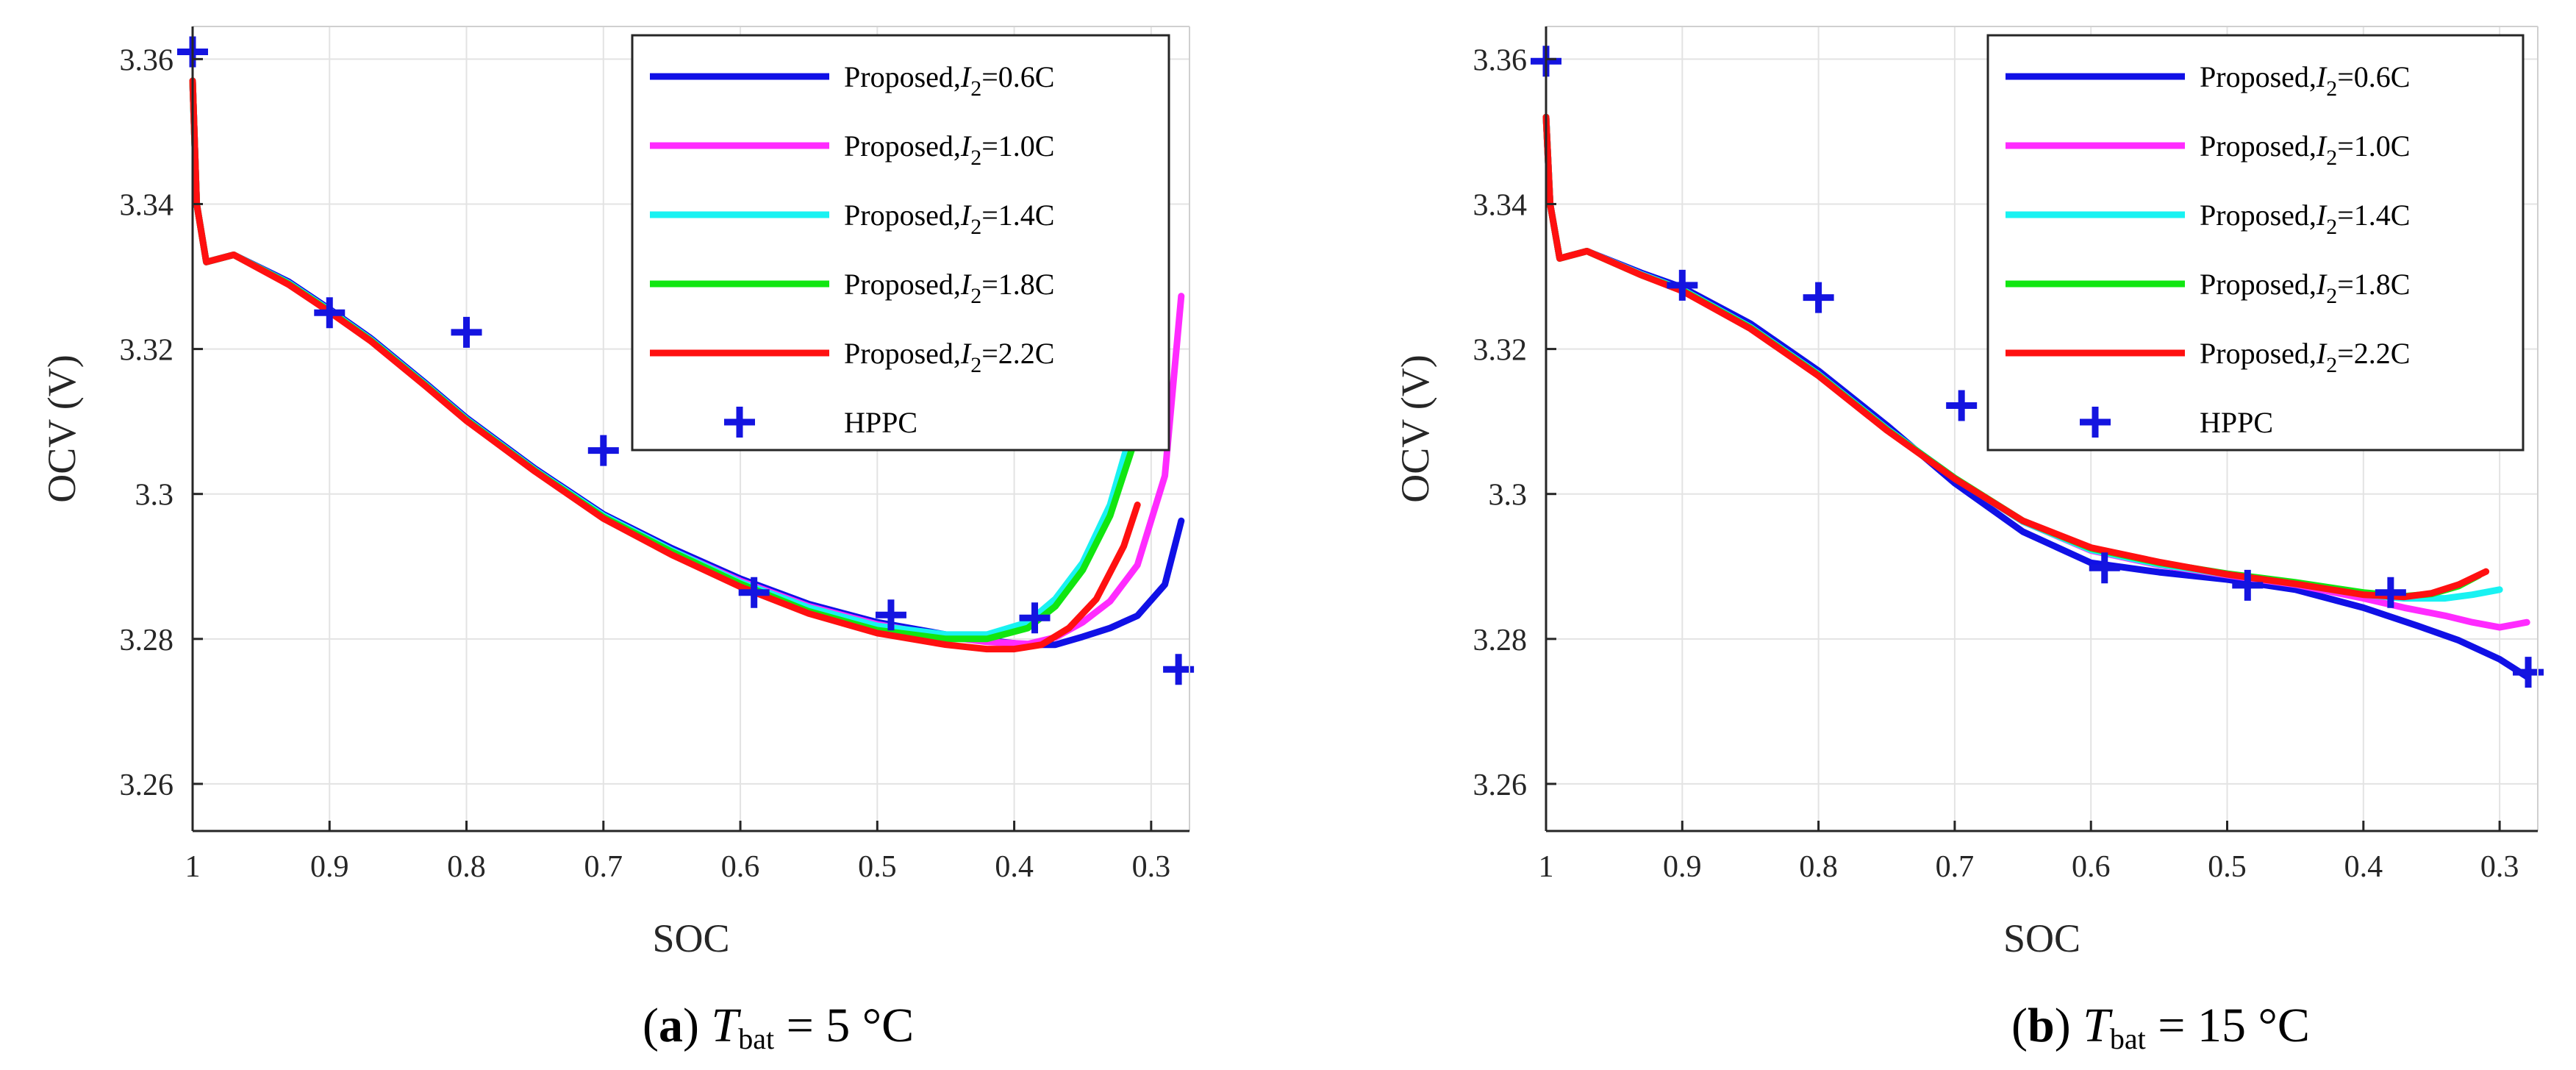  Describe the element at coordinates (2160, 1027) in the screenshot. I see `panel-caption: (b) Tbat = 15 °C` at that location.